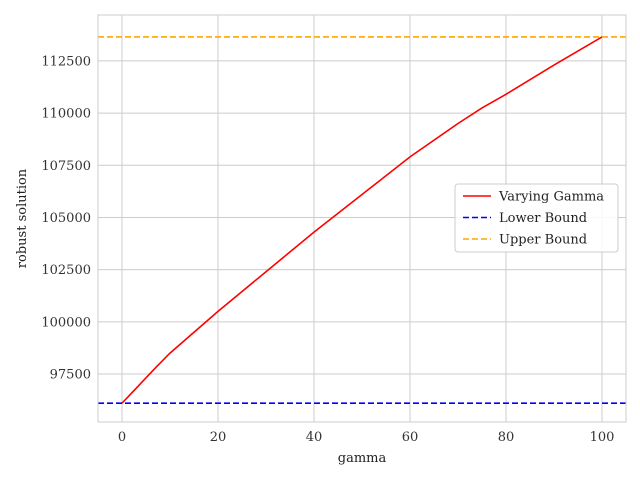 The width and height of the screenshot is (640, 480). What do you see at coordinates (66, 166) in the screenshot?
I see `y-tick-label: 107500` at bounding box center [66, 166].